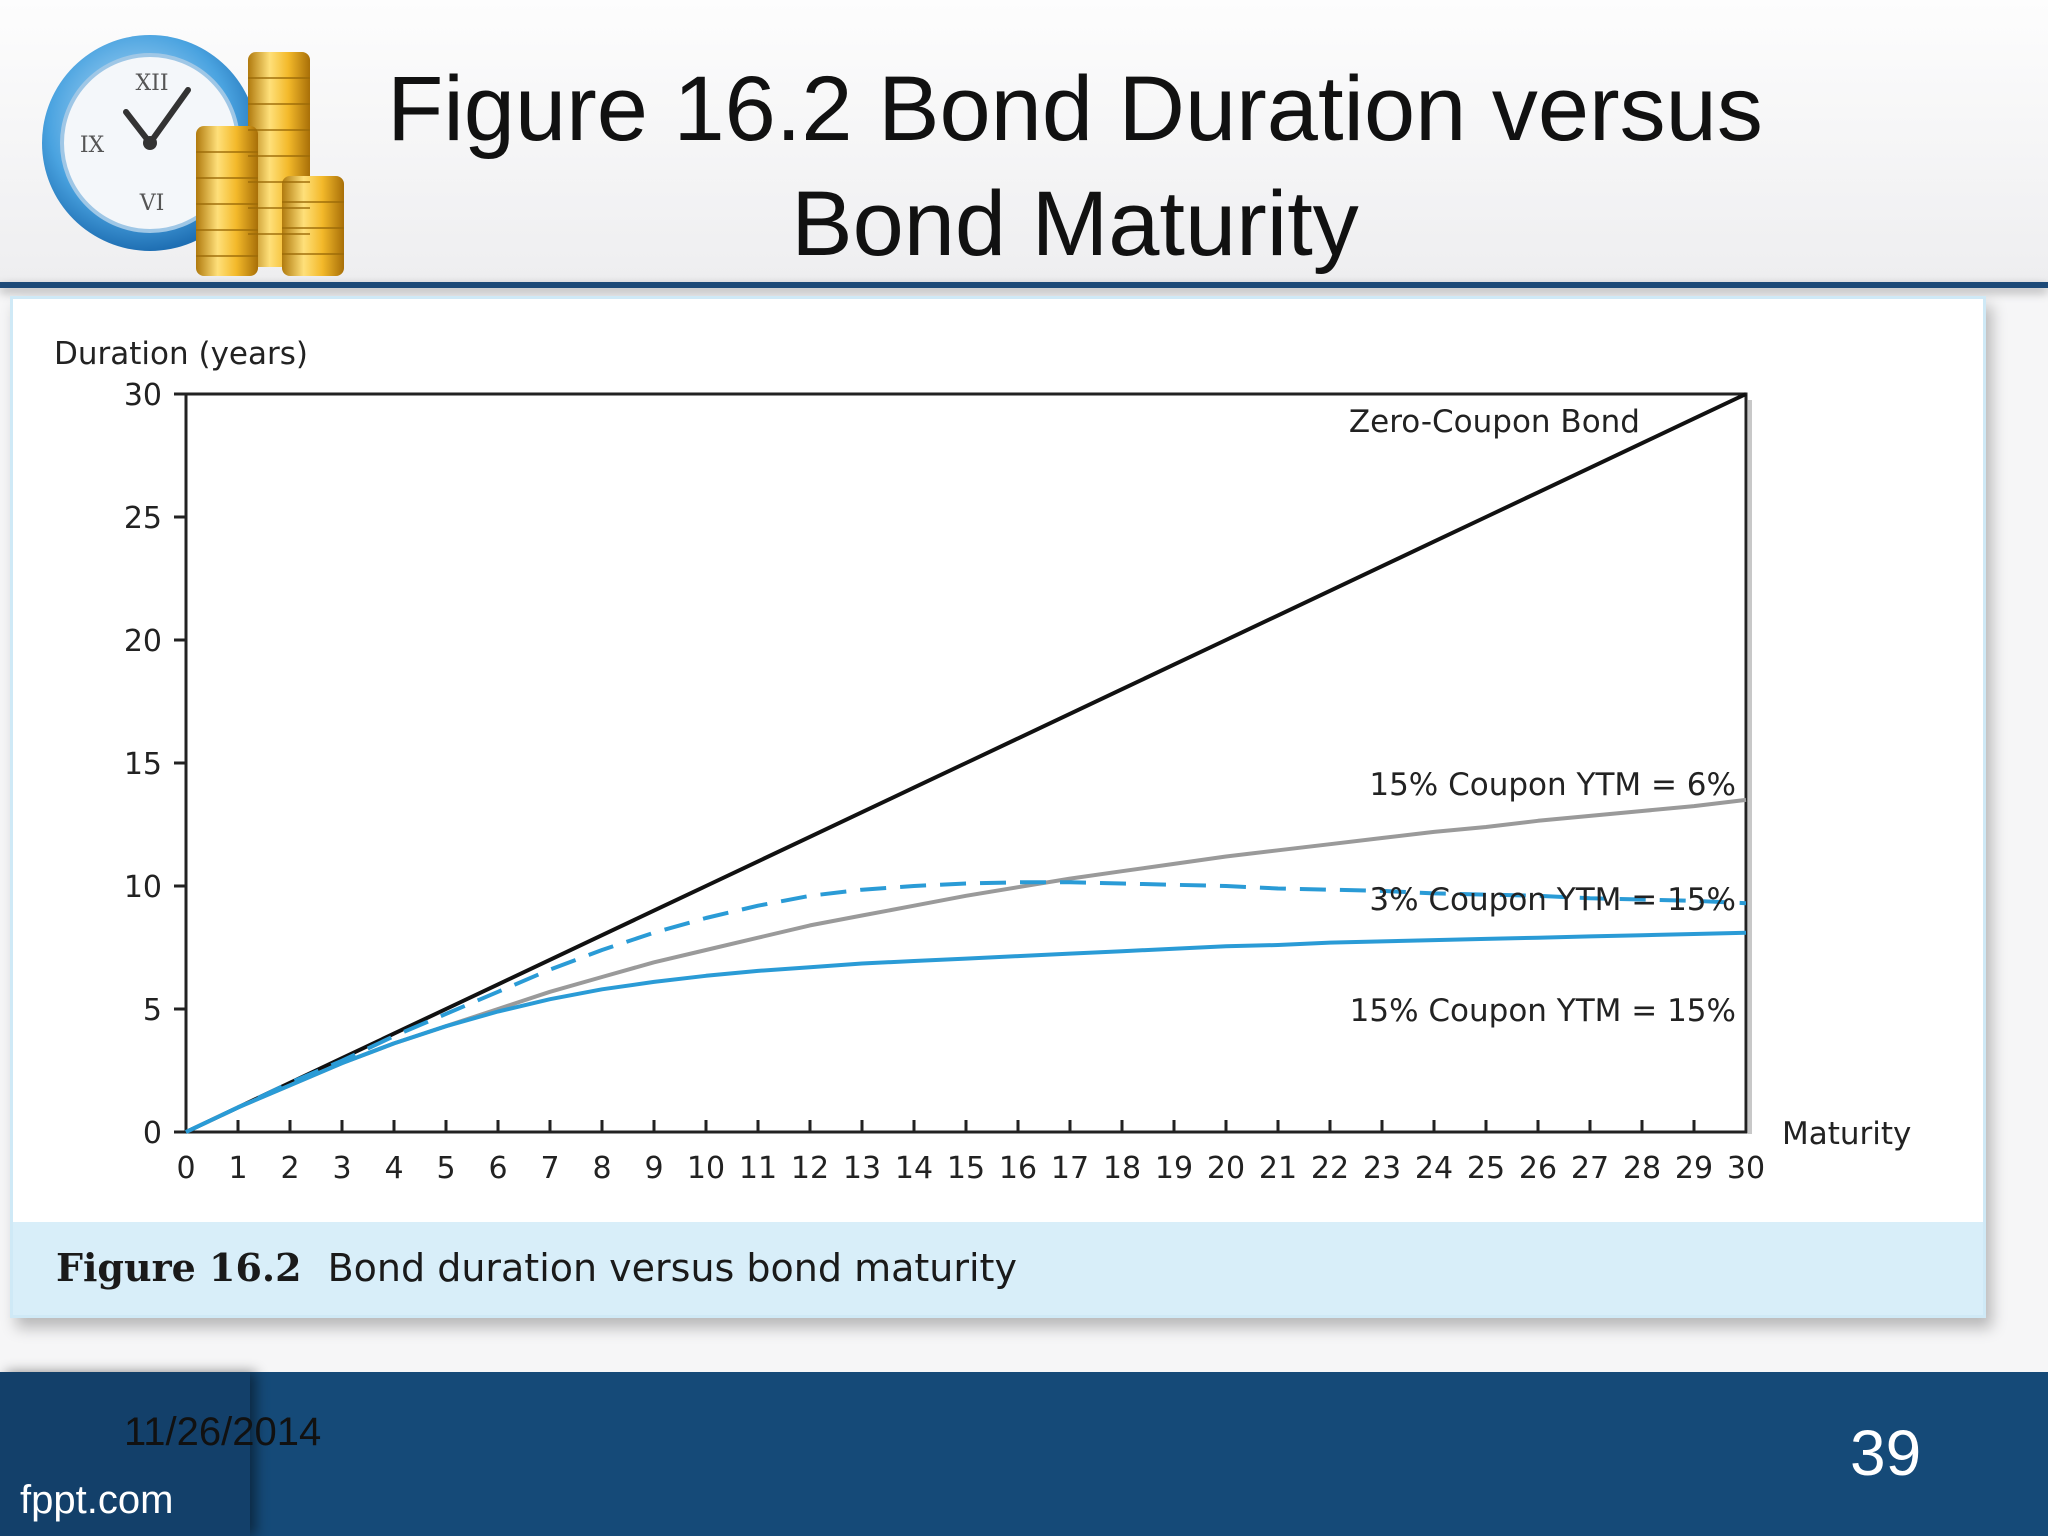  Describe the element at coordinates (1746, 1168) in the screenshot. I see `x-tick-label: 30` at that location.